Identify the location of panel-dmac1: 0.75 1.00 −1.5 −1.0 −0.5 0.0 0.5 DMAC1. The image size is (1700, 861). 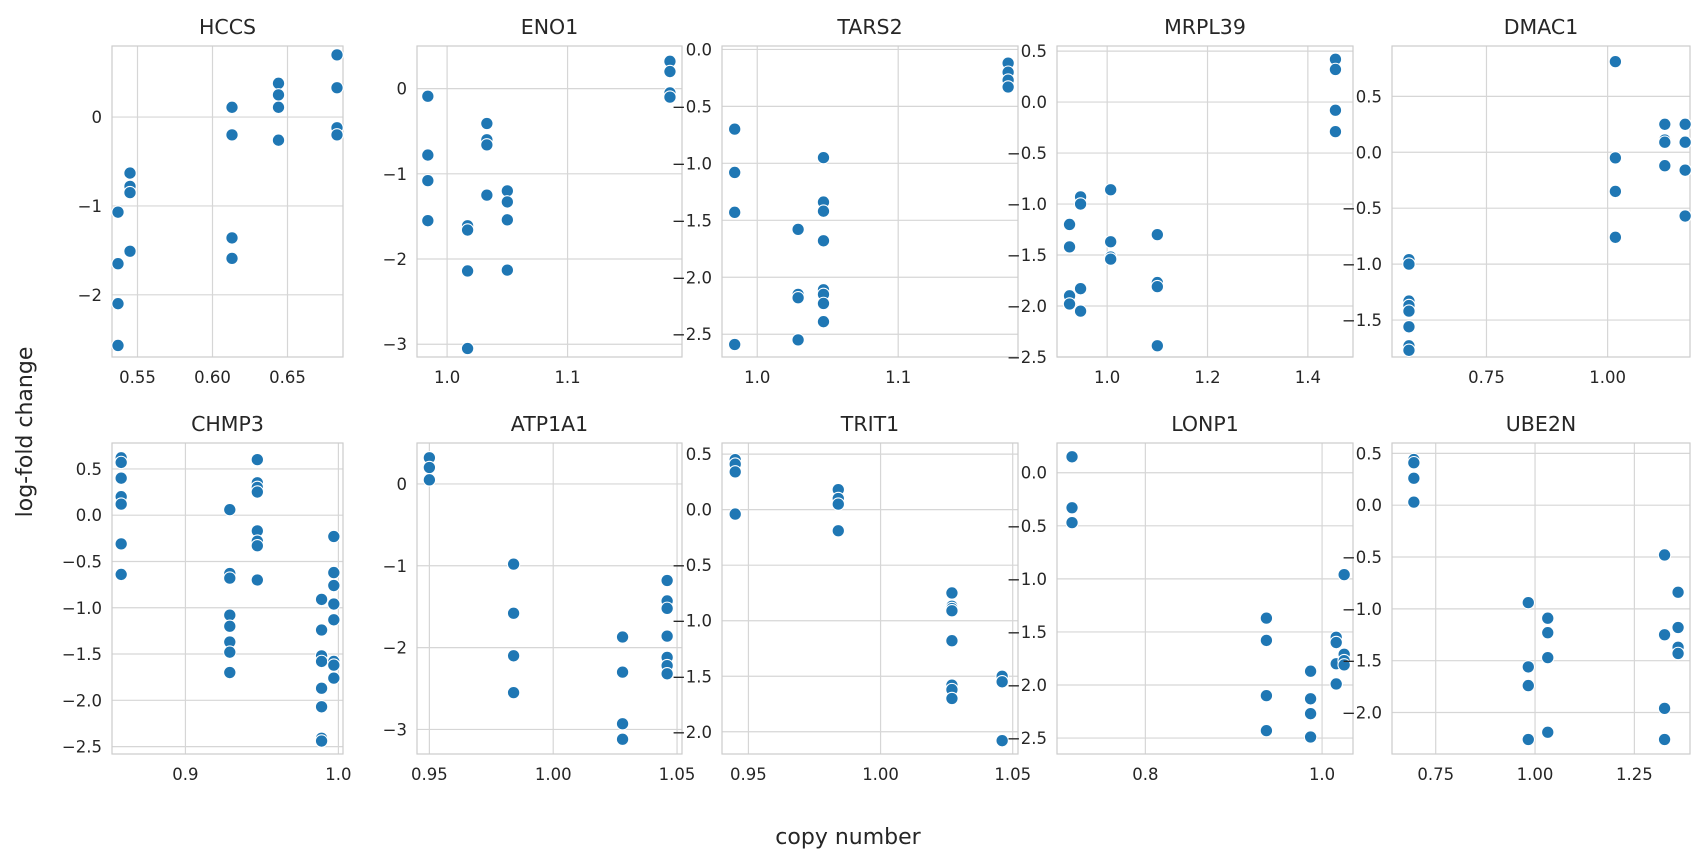
(1517, 201).